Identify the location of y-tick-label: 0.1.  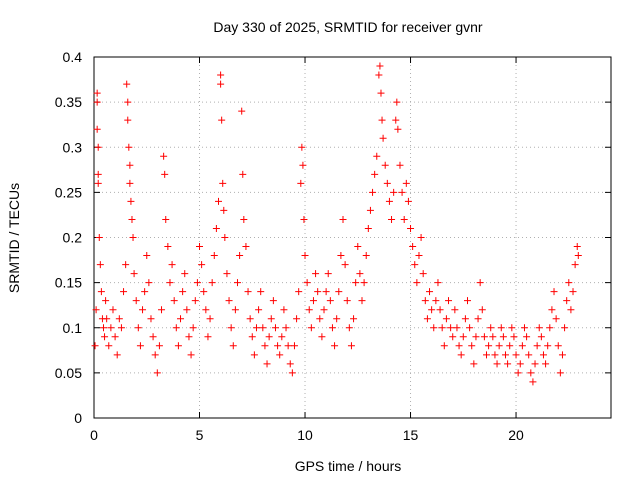
(73, 328).